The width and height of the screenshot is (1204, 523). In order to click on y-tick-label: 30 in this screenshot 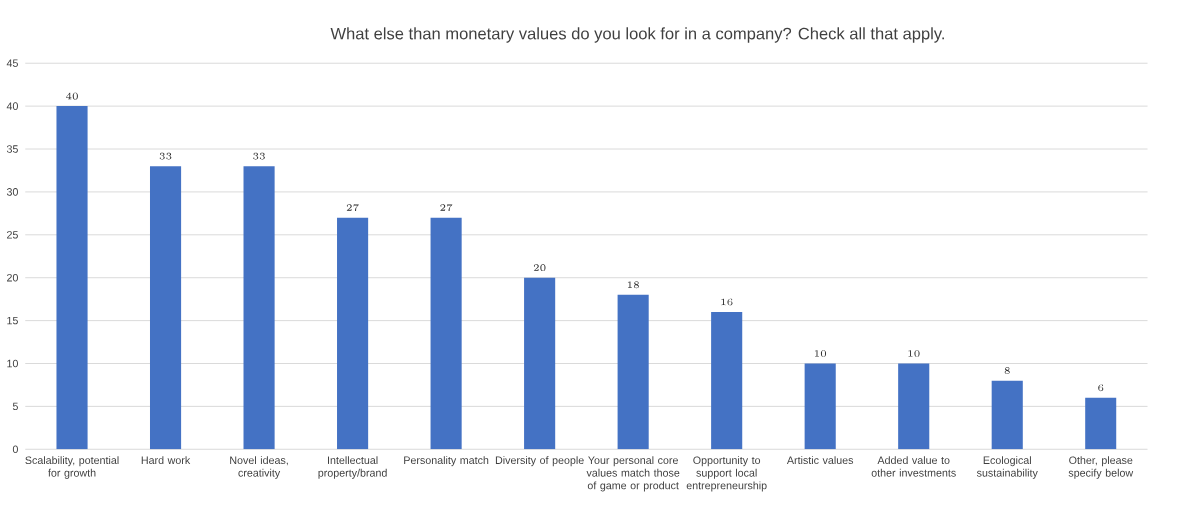, I will do `click(12, 192)`.